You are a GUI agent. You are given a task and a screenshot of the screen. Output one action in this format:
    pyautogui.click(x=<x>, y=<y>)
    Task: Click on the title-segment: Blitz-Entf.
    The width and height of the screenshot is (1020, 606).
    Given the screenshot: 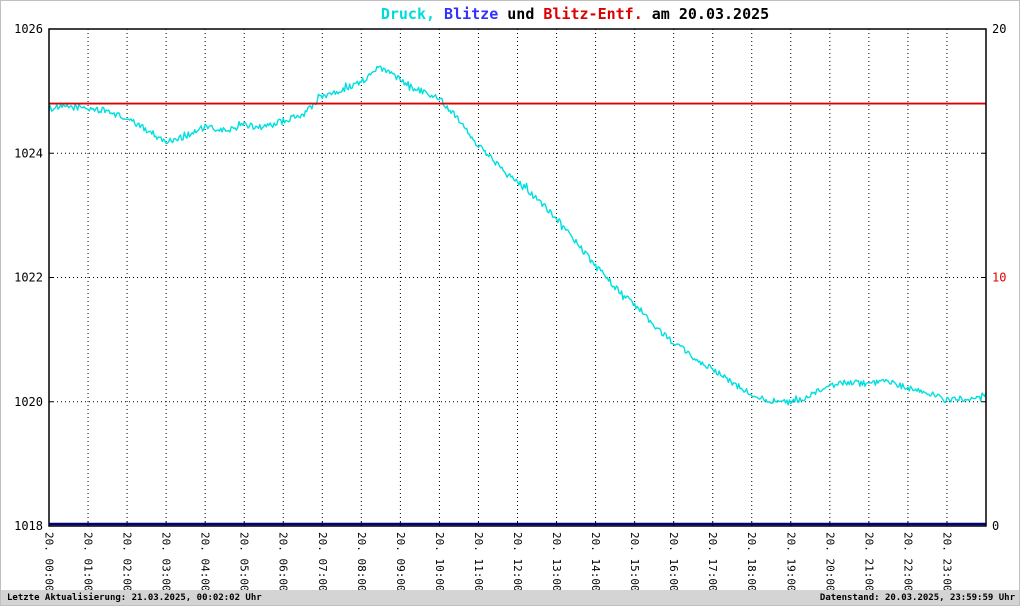 What is the action you would take?
    pyautogui.click(x=593, y=14)
    